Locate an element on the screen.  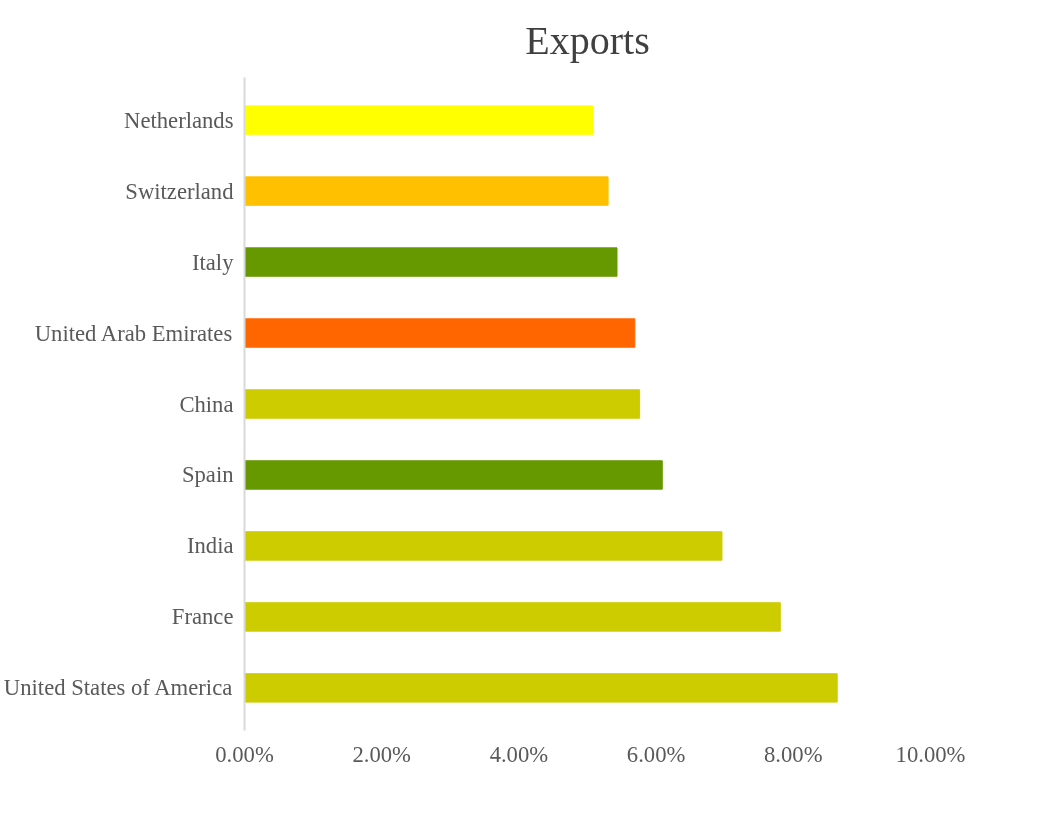
y-tick-label: Spain is located at coordinates (207, 475).